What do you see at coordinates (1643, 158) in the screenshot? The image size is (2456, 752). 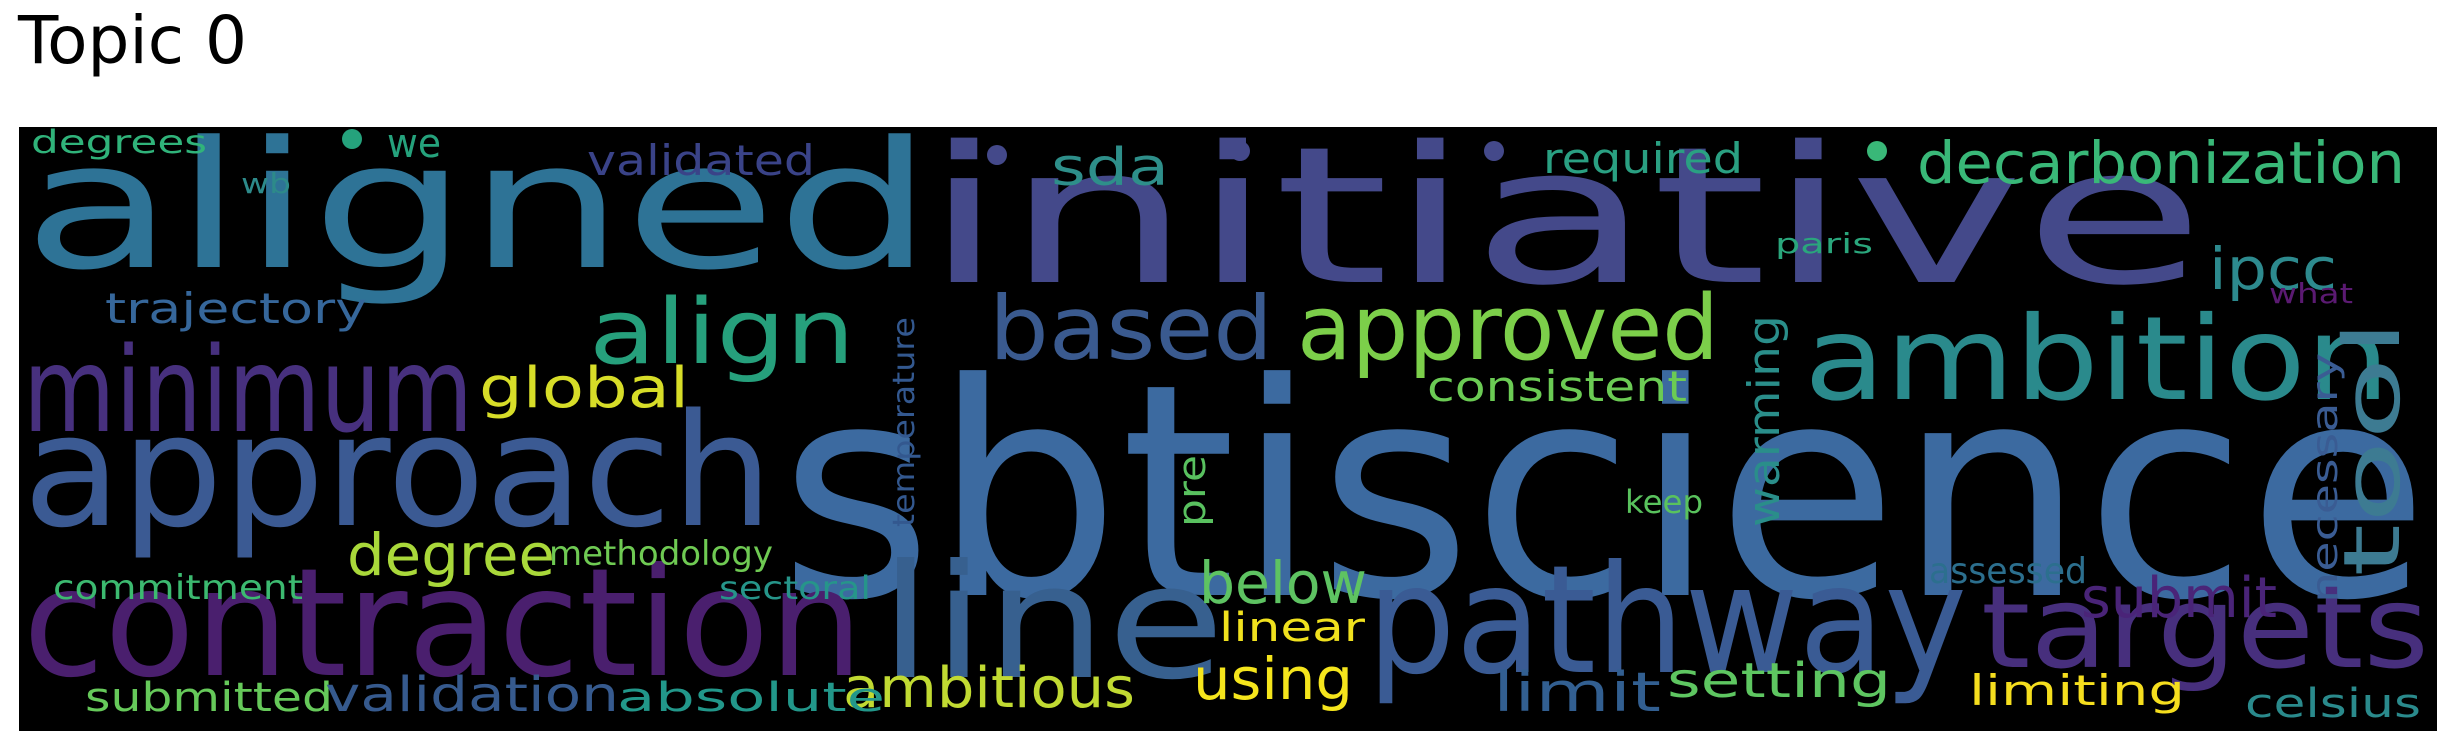 I see `cloud-word: required` at bounding box center [1643, 158].